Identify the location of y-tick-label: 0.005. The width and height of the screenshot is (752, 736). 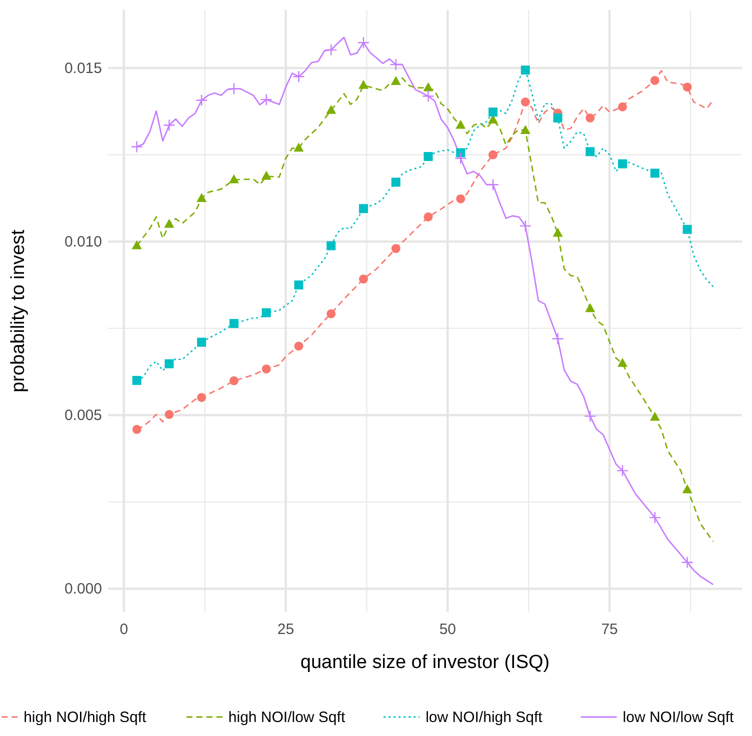
(83, 415).